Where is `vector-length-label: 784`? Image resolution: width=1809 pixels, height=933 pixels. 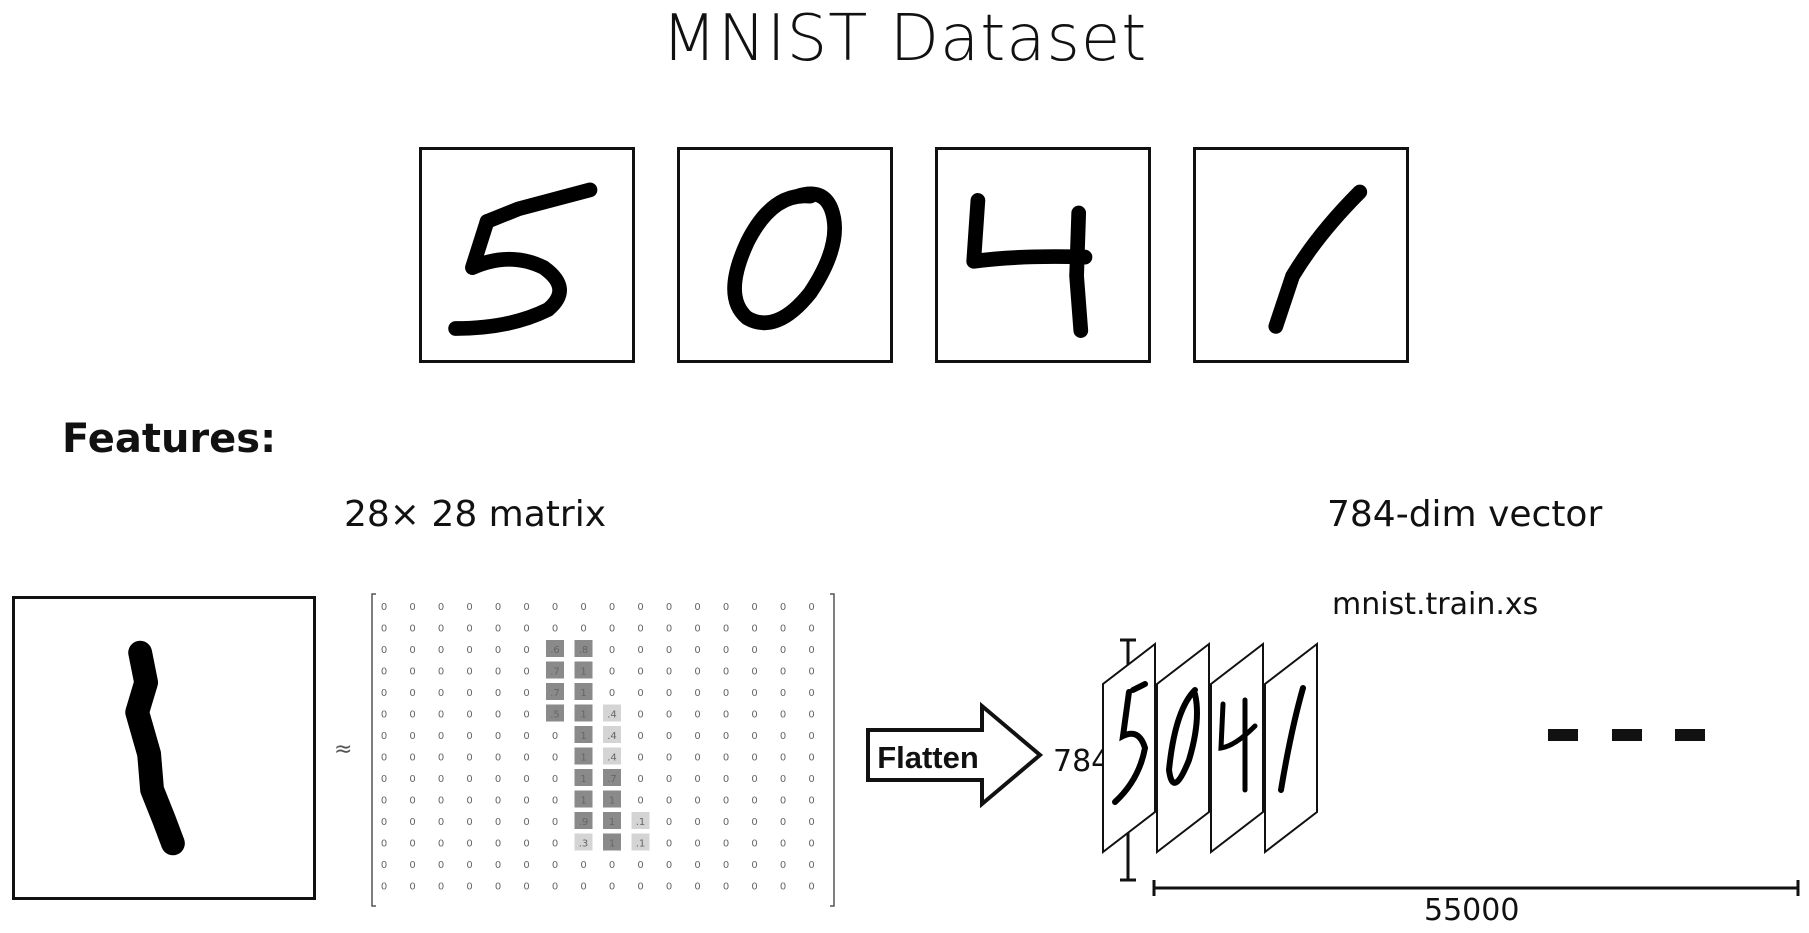
vector-length-label: 784 is located at coordinates (1082, 761).